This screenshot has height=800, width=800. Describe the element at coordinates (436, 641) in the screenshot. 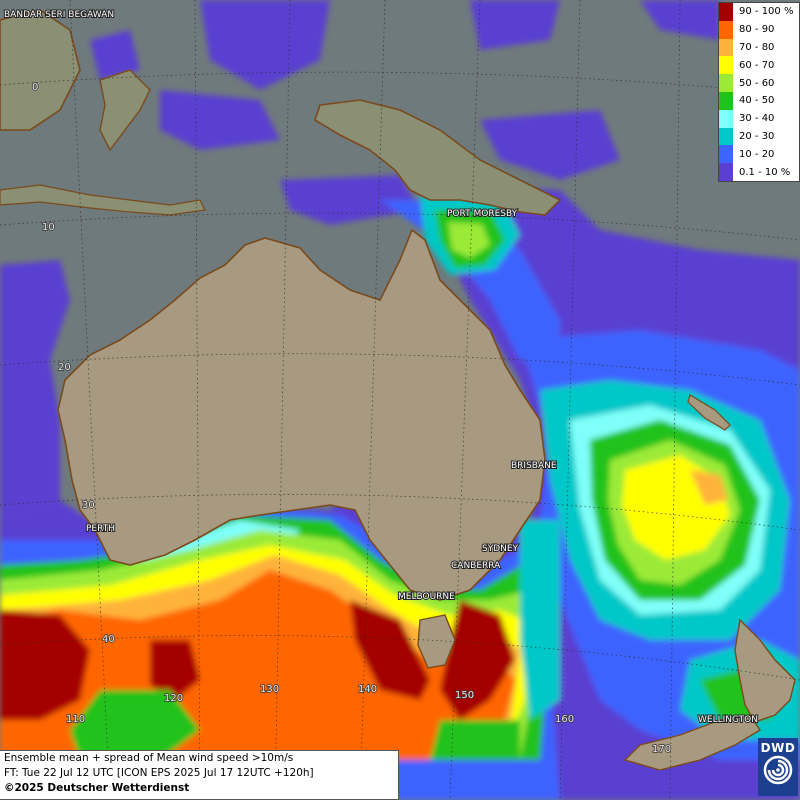

I see `tasmania-land` at that location.